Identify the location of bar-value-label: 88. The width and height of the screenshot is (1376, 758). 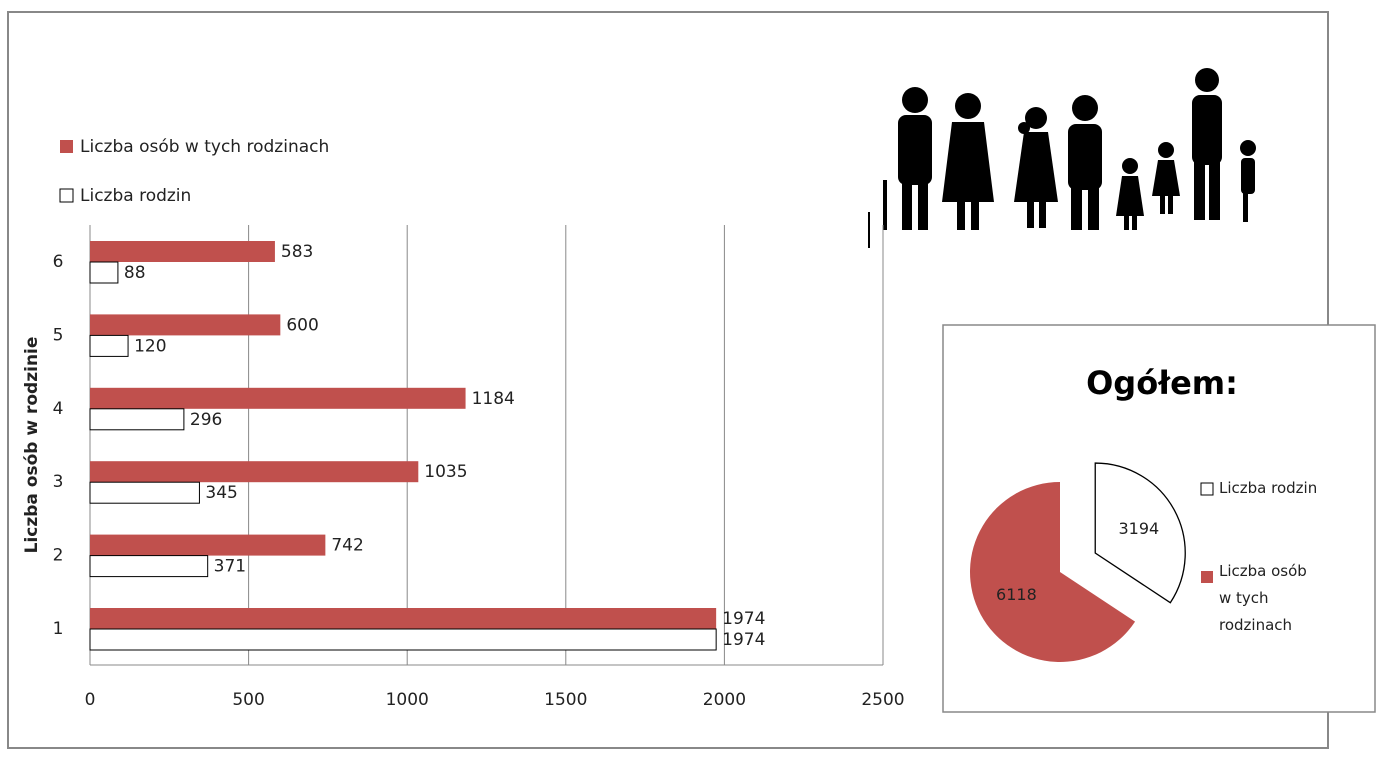
(135, 273).